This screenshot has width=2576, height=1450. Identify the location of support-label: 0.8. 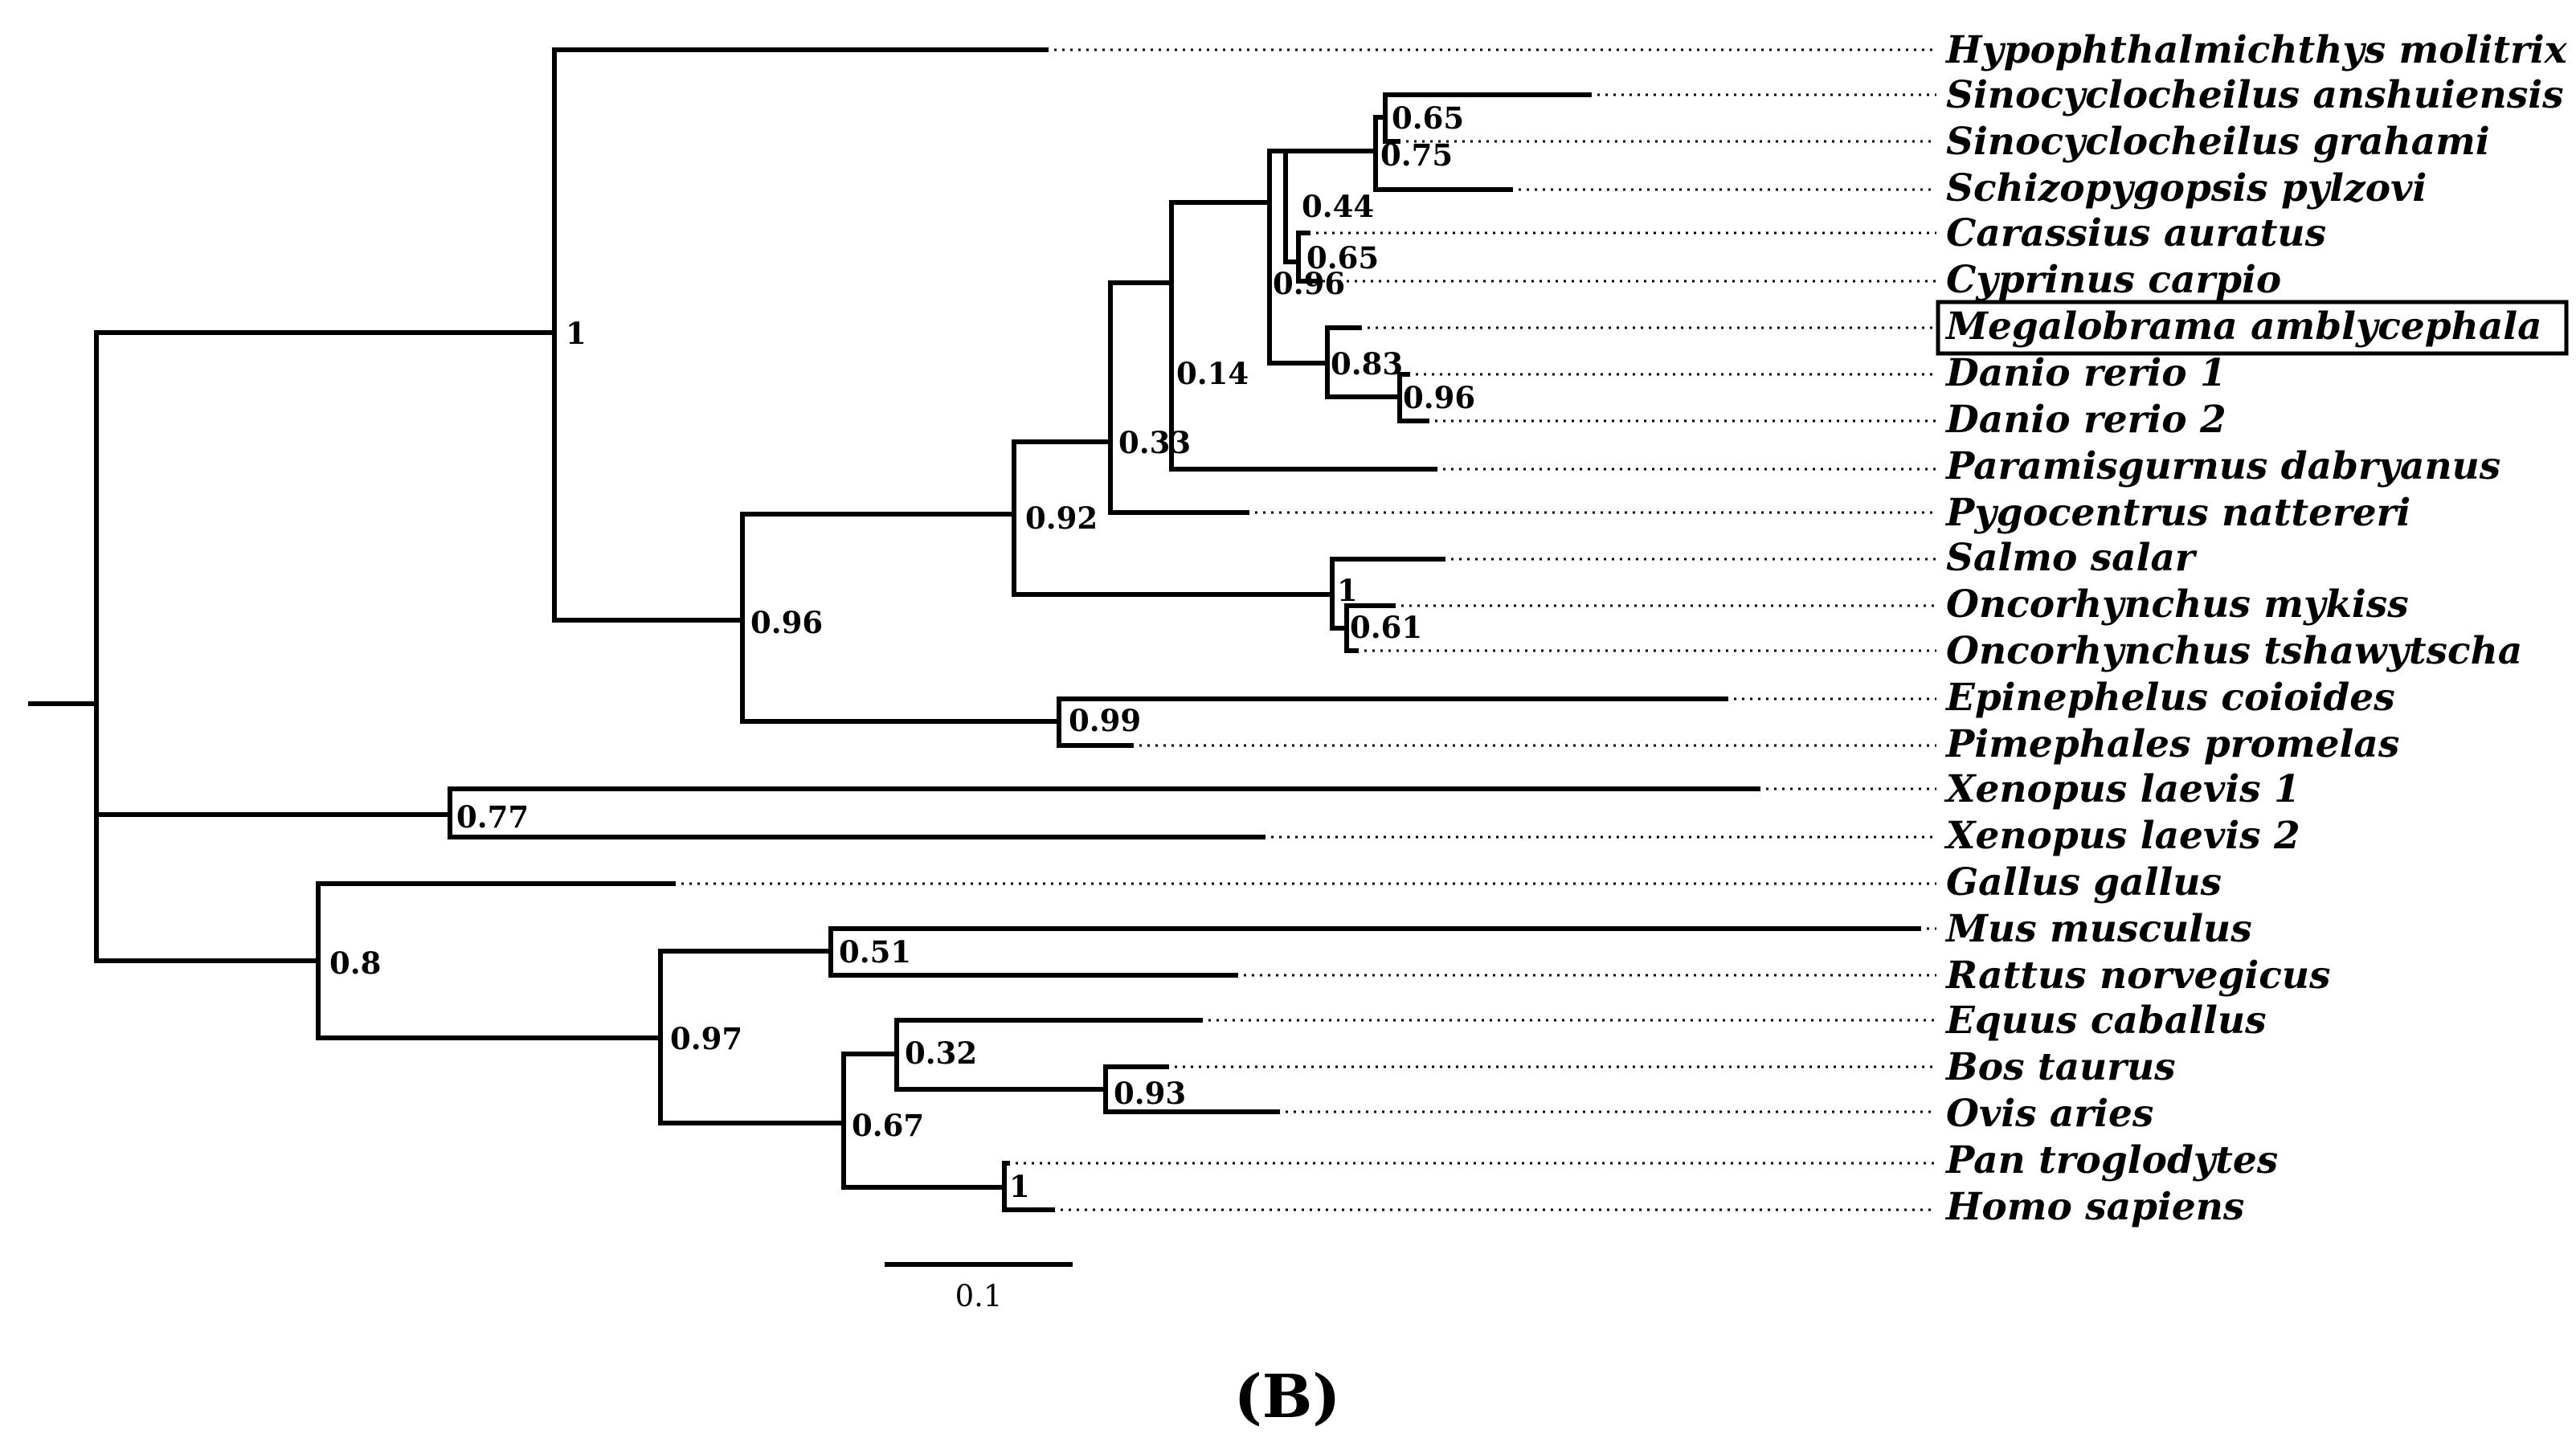
(355, 963).